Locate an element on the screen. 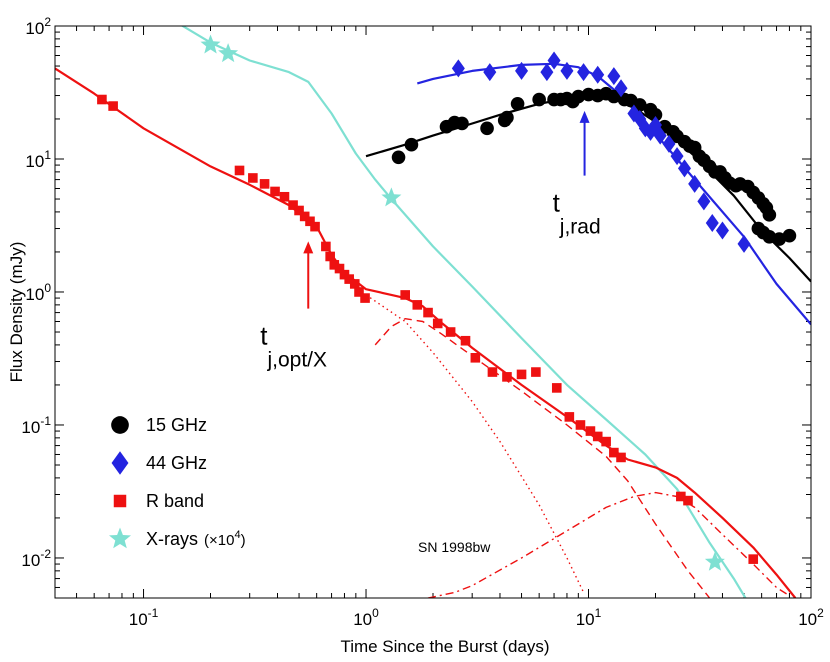 This screenshot has height=662, width=830. annotation-main: t is located at coordinates (264, 336).